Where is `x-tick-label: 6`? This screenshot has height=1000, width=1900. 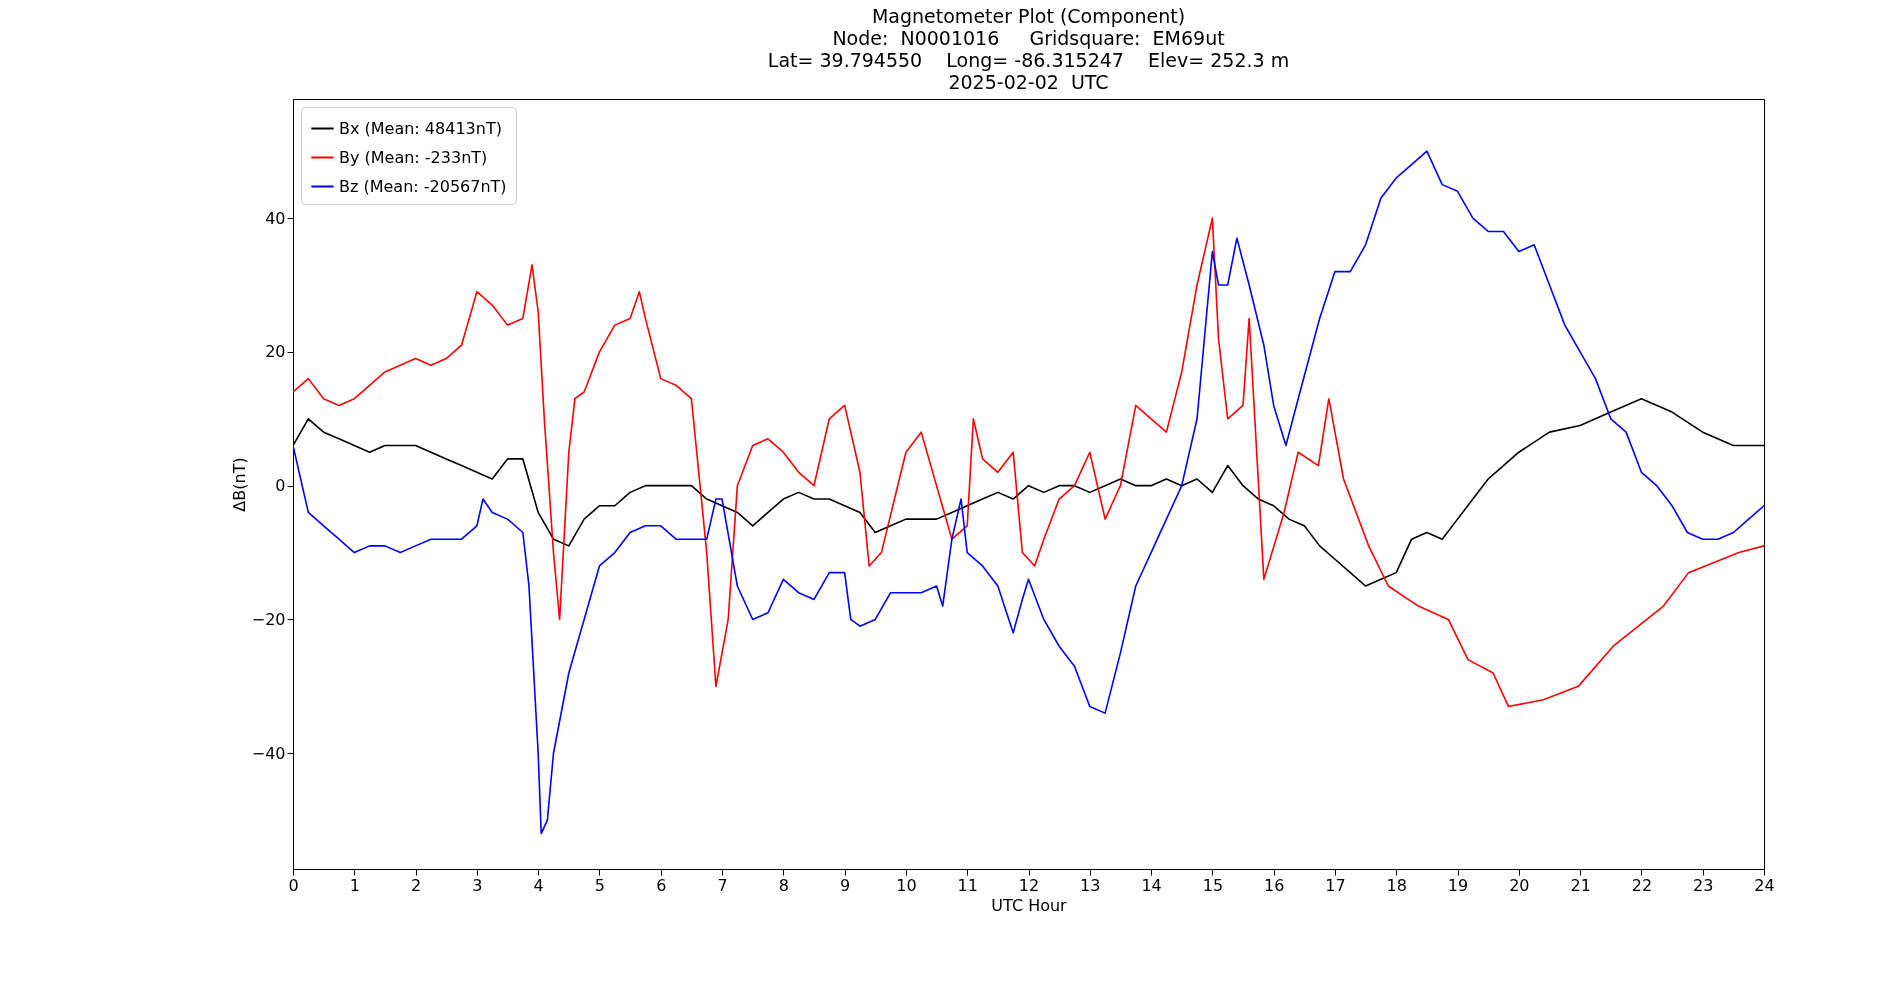
x-tick-label: 6 is located at coordinates (661, 885).